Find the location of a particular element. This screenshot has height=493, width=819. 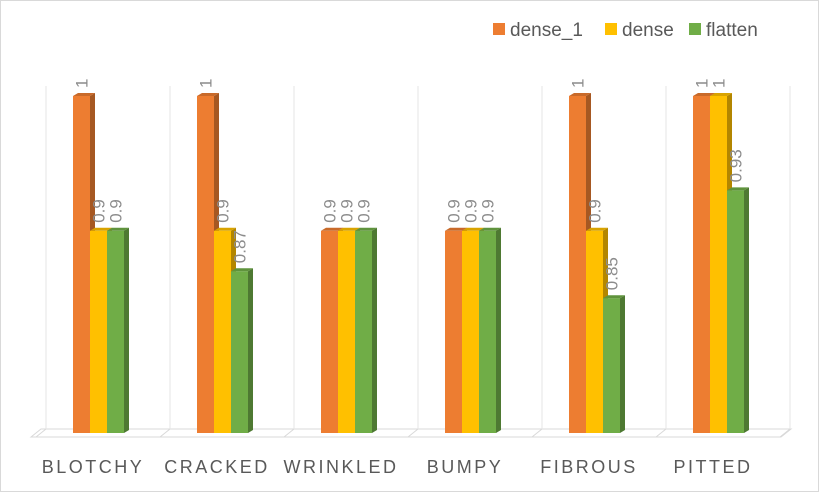

bar-flatten-fibrous is located at coordinates (614, 364).